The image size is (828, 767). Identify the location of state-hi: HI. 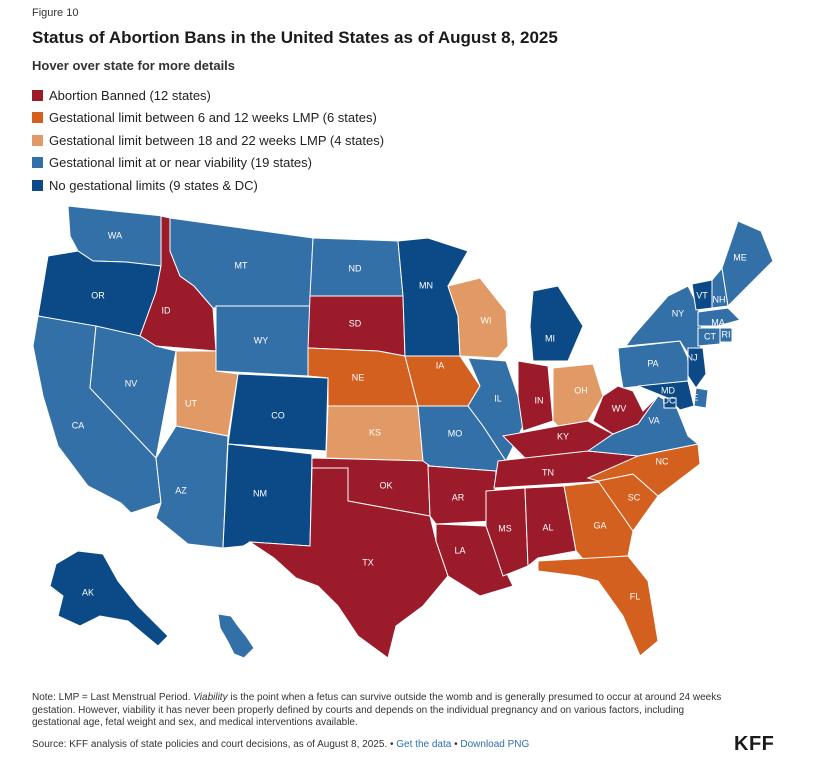
(244, 636).